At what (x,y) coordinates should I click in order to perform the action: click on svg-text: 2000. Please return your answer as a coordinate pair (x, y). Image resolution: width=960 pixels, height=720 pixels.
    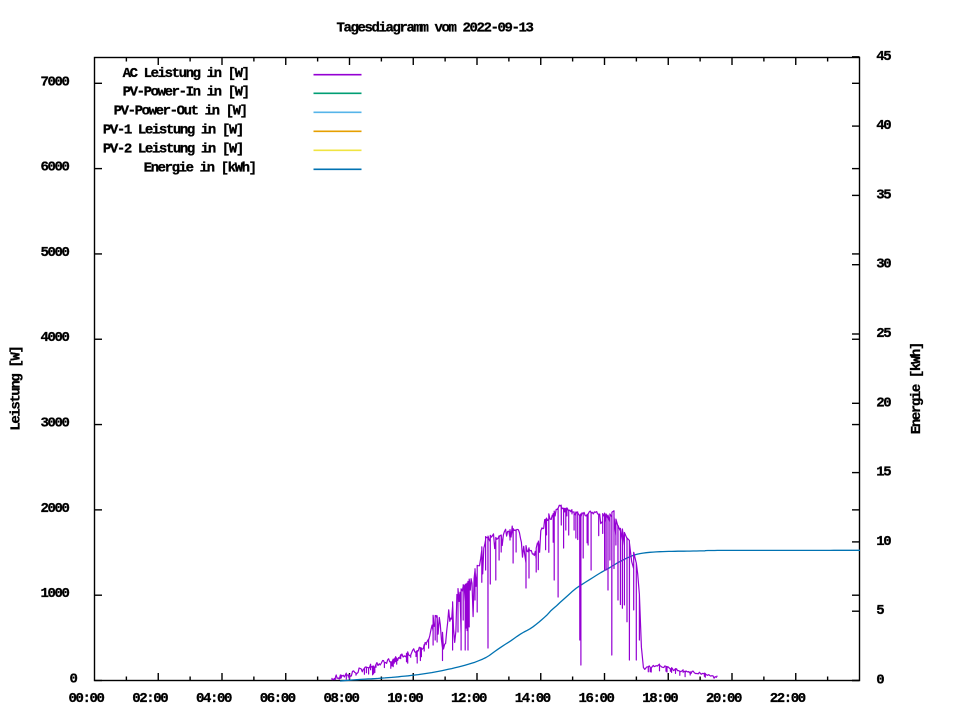
    Looking at the image, I should click on (54, 509).